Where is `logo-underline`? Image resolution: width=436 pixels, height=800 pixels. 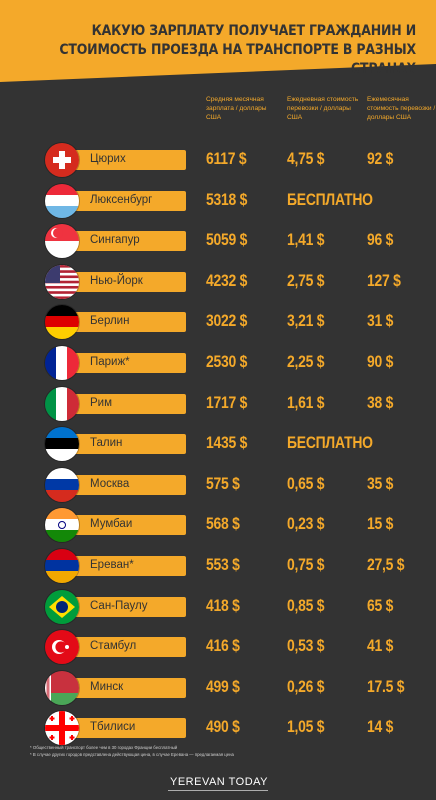 logo-underline is located at coordinates (218, 790).